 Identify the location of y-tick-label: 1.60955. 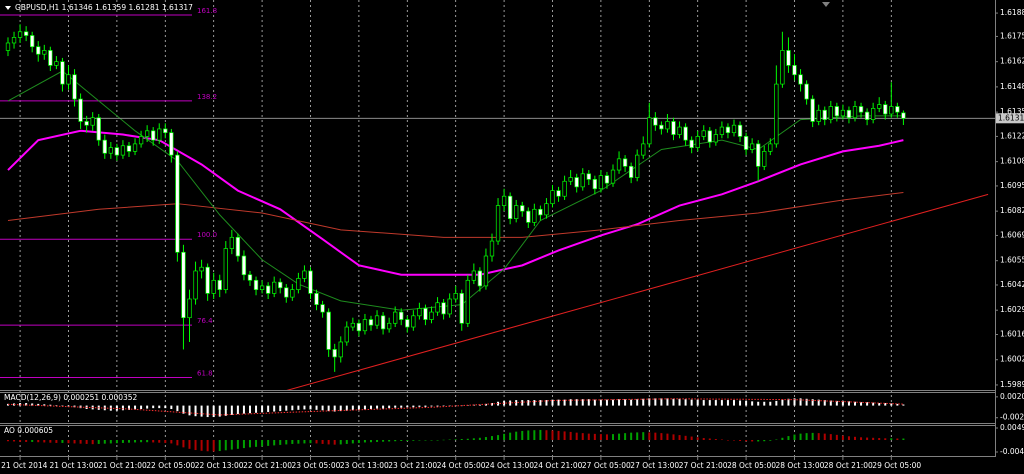
(1012, 185).